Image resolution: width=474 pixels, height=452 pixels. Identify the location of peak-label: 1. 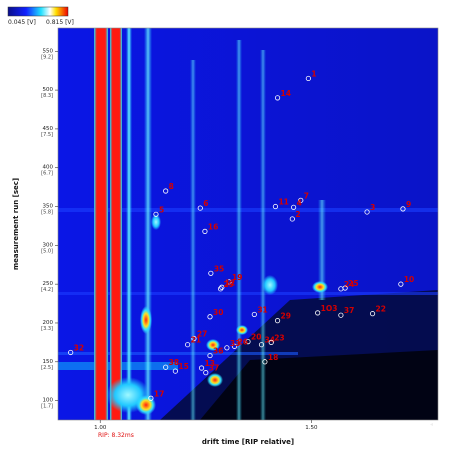
(313, 73).